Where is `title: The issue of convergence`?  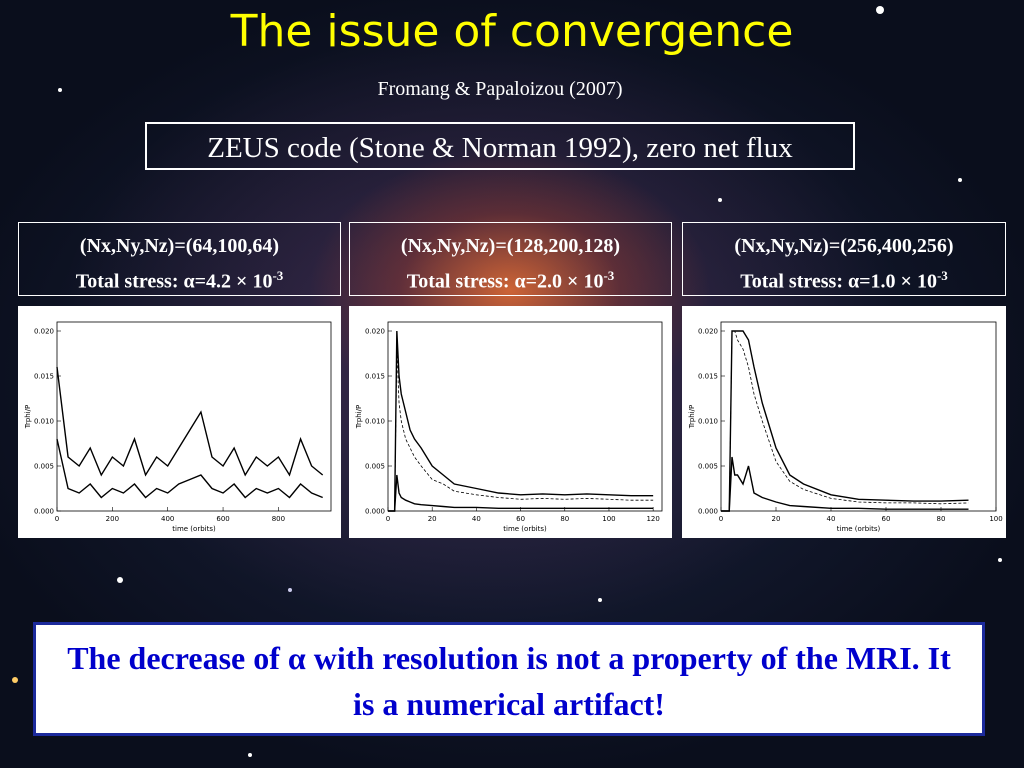
title: The issue of convergence is located at coordinates (512, 31).